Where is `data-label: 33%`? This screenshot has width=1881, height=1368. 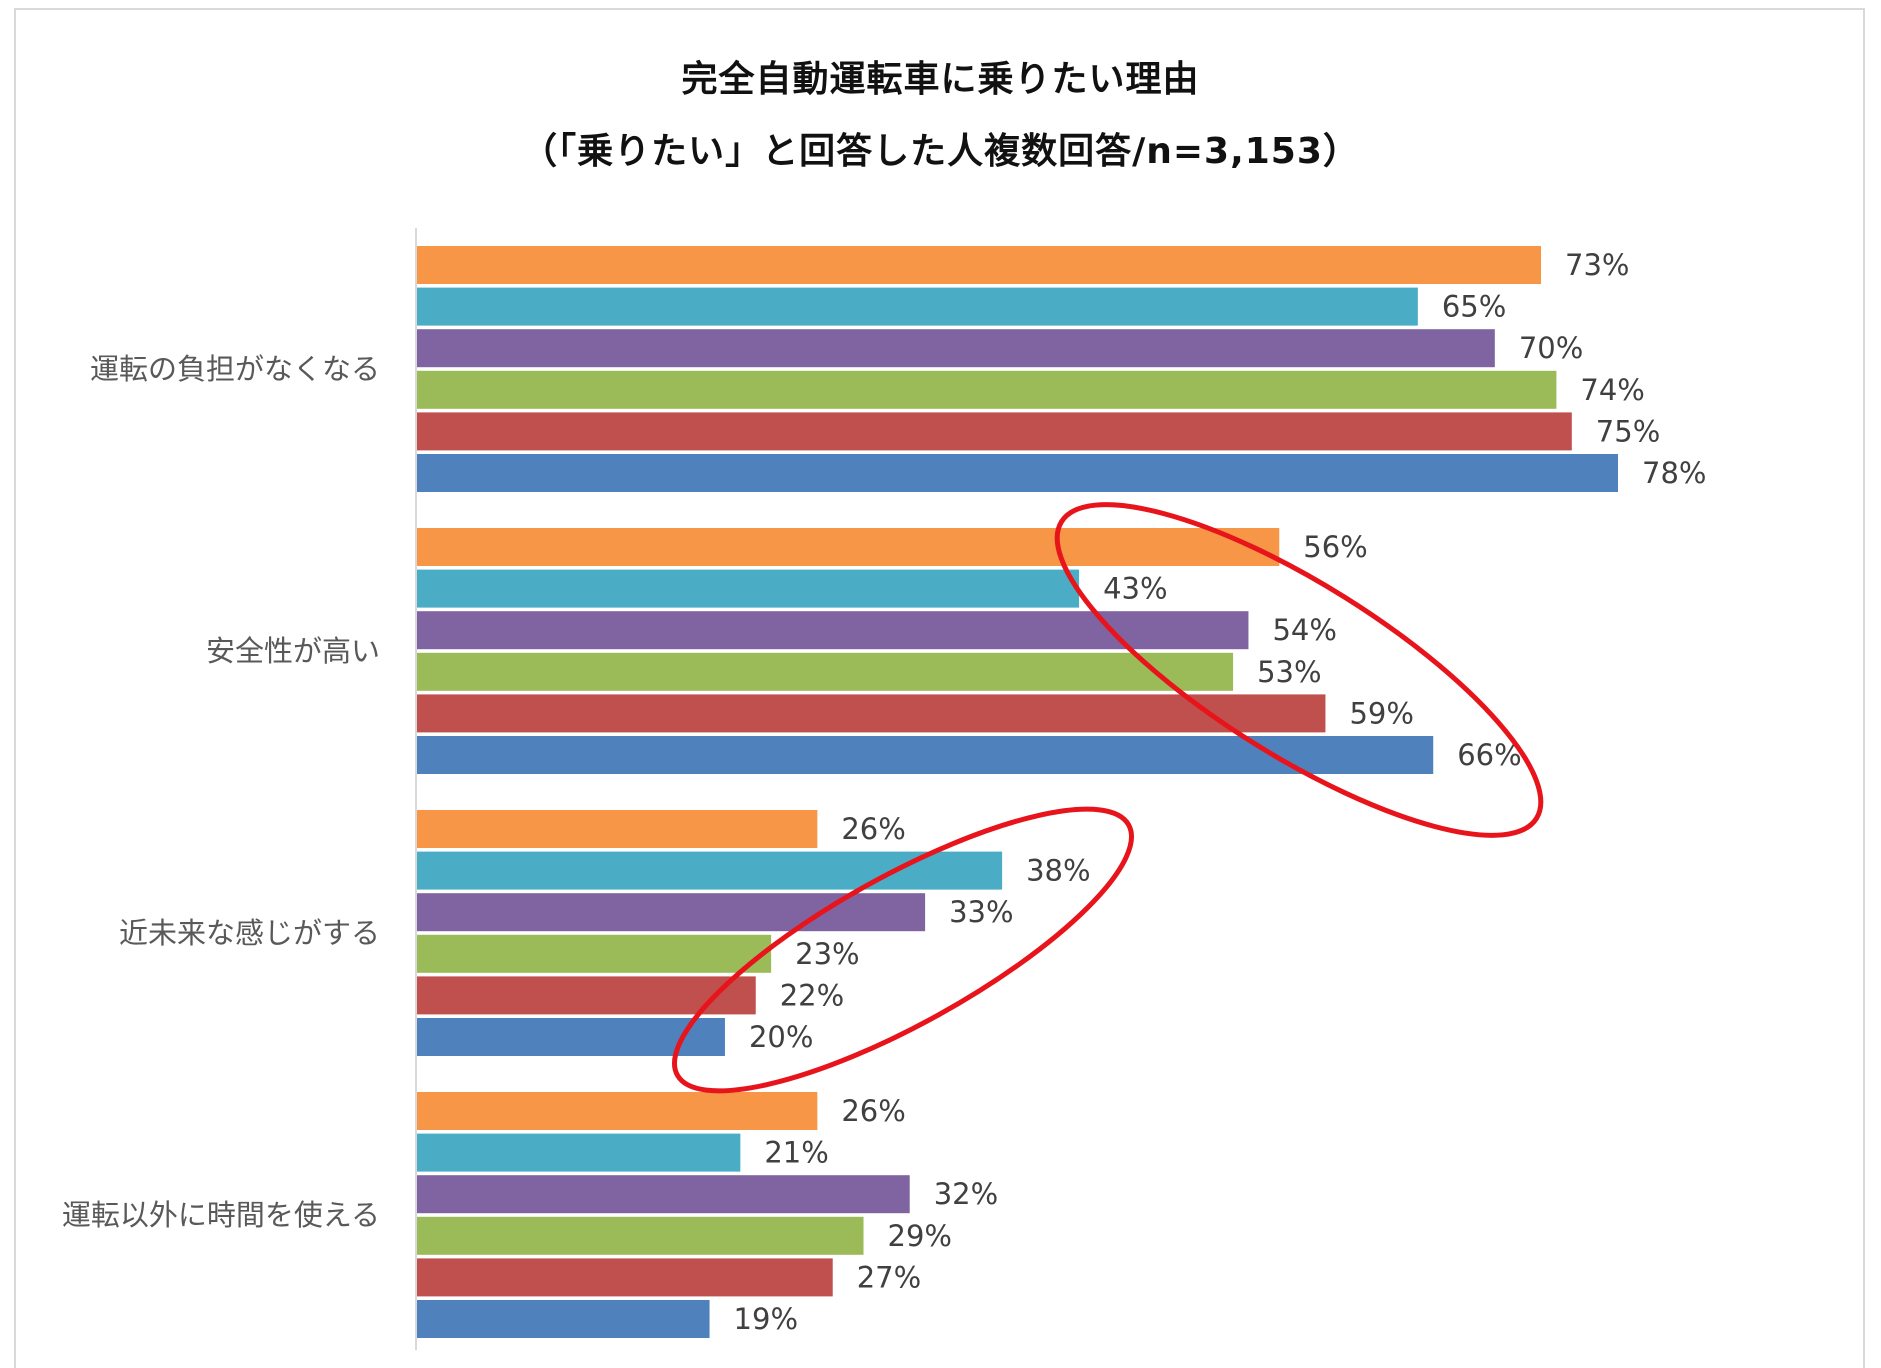
data-label: 33% is located at coordinates (981, 912).